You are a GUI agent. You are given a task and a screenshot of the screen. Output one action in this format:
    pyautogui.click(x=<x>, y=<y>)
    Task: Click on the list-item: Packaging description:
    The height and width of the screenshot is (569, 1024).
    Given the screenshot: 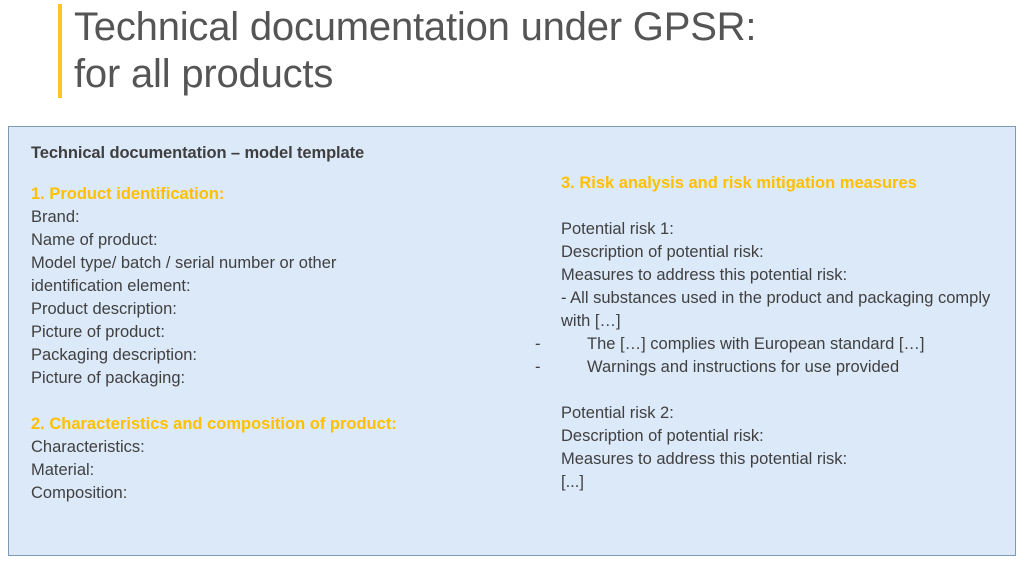 What is the action you would take?
    pyautogui.click(x=114, y=355)
    